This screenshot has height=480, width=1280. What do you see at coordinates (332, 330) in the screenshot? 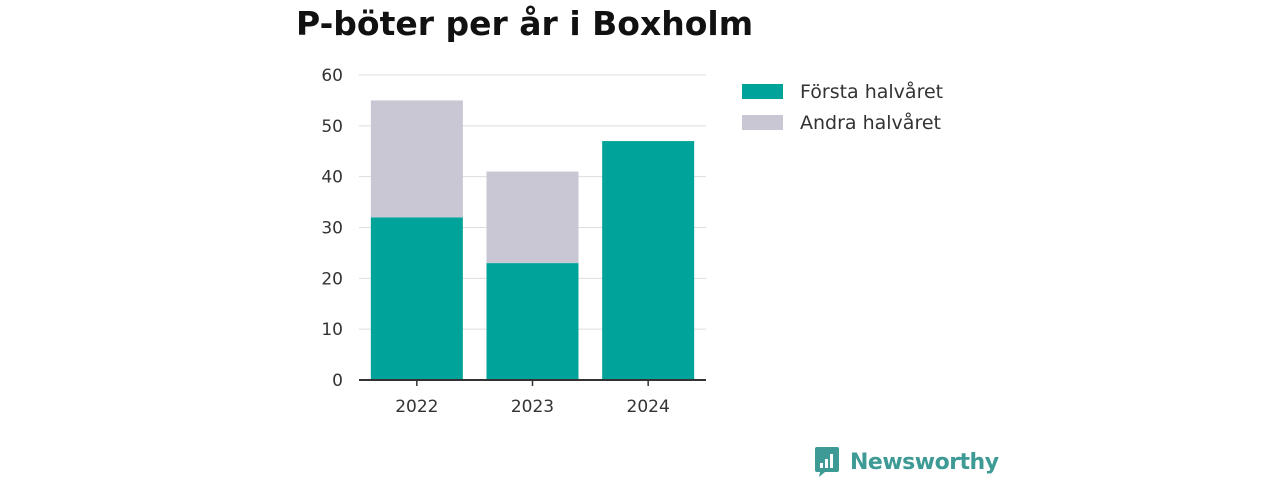
I see `y-tick-label: 10` at bounding box center [332, 330].